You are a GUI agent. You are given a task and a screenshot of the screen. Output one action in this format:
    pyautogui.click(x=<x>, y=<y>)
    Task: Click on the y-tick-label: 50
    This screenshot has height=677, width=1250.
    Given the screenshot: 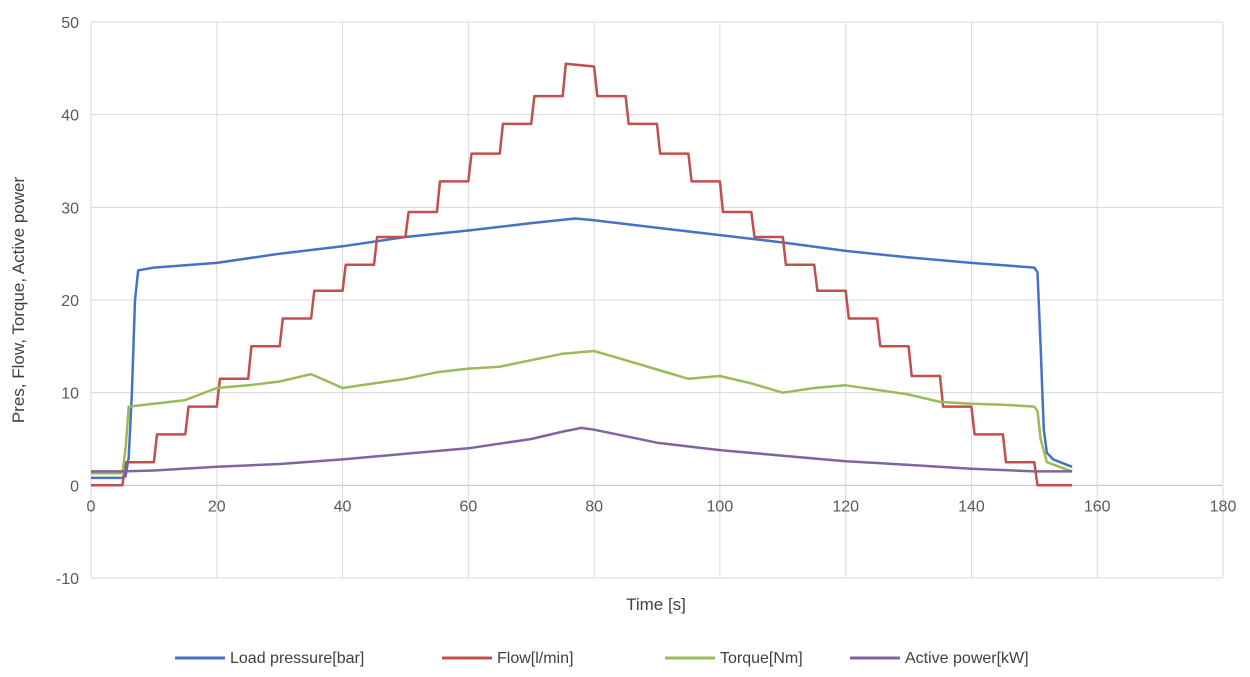 What is the action you would take?
    pyautogui.click(x=70, y=23)
    